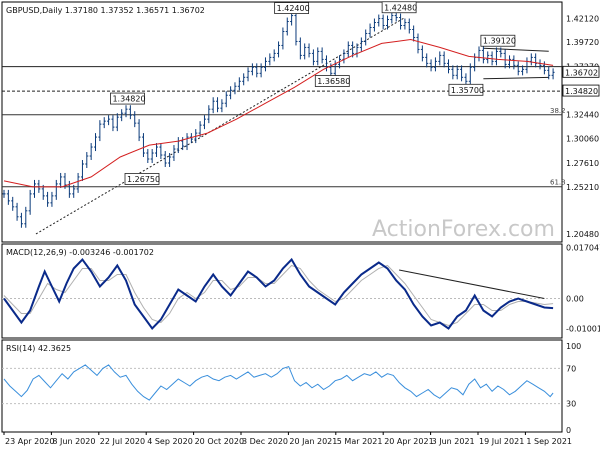 Image resolution: width=600 pixels, height=450 pixels. Describe the element at coordinates (582, 18) in the screenshot. I see `price-tick-0: 1.42120` at that location.